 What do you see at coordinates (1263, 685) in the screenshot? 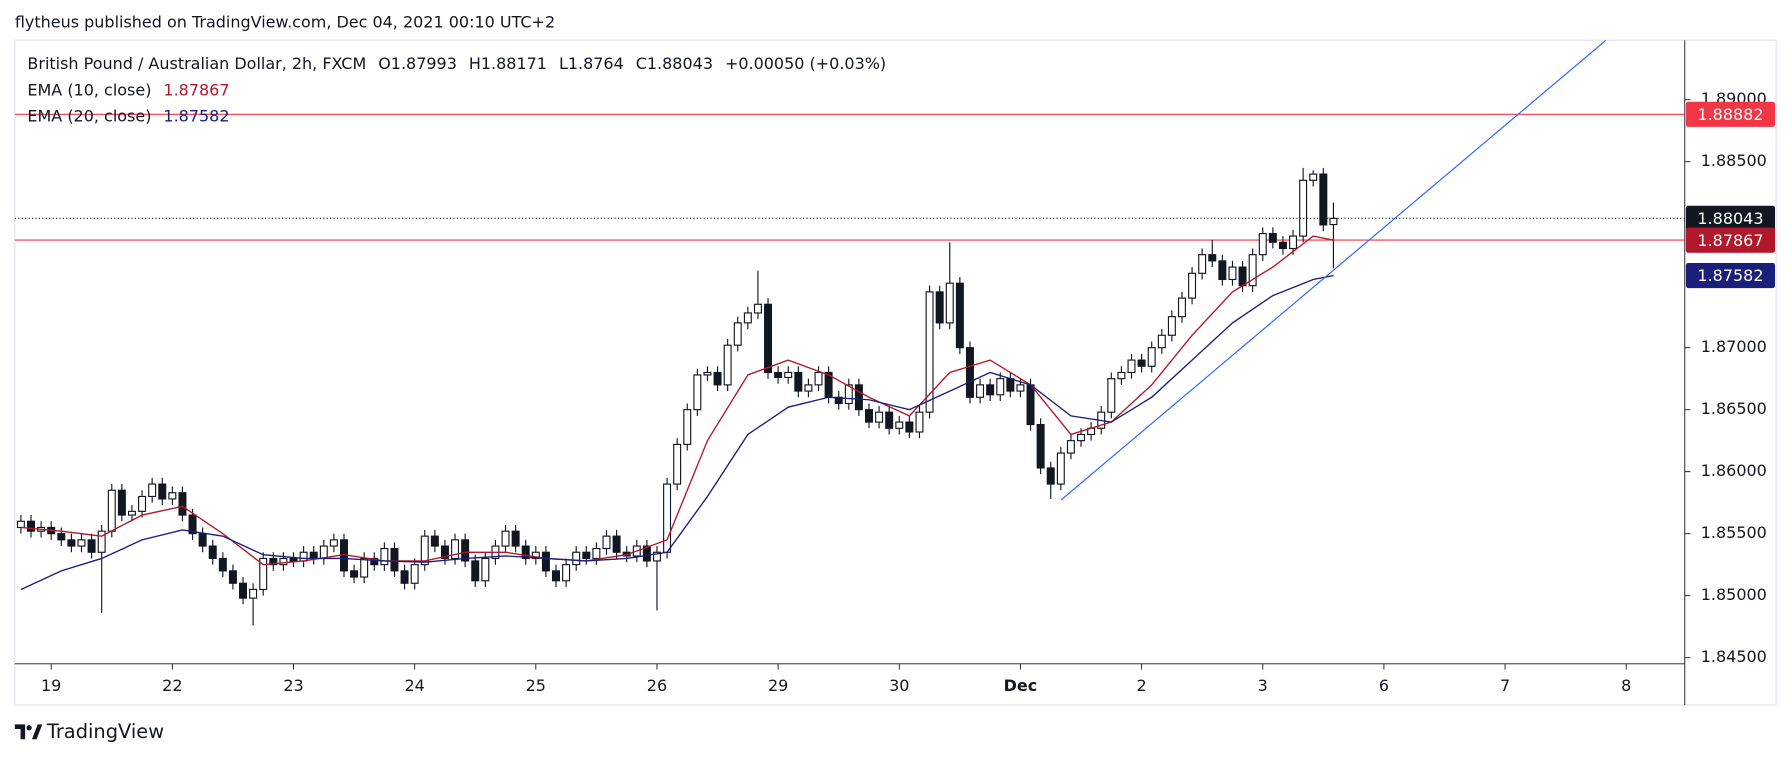
I see `x-tick-label: 3` at bounding box center [1263, 685].